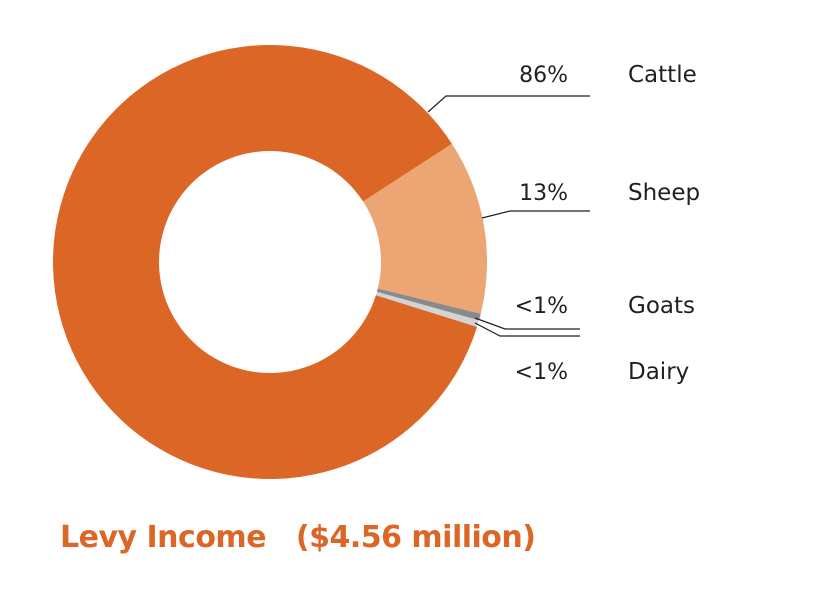 This screenshot has width=824, height=600. I want to click on slice-sheep, so click(425, 228).